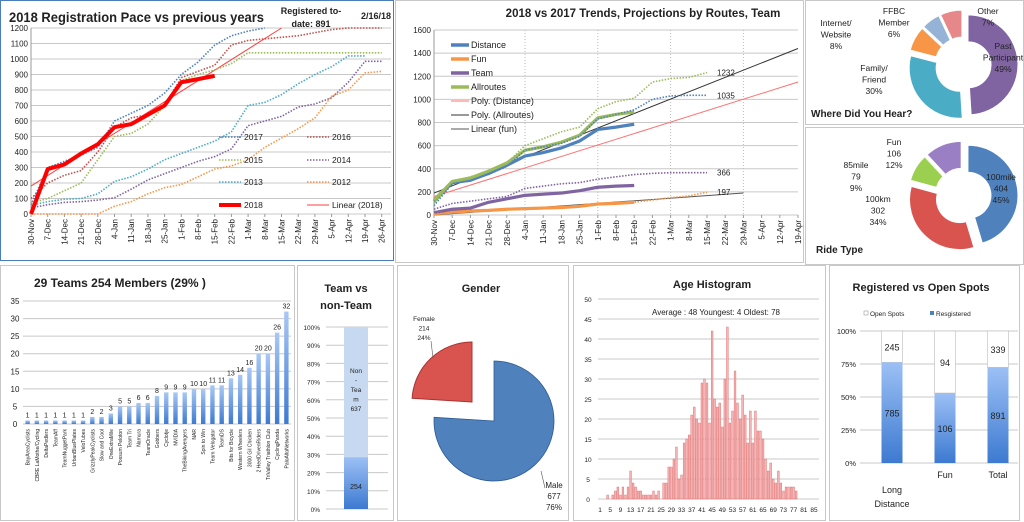 The image size is (1024, 522). Describe the element at coordinates (348, 231) in the screenshot. I see `x-tick-label: 12-Apr` at that location.